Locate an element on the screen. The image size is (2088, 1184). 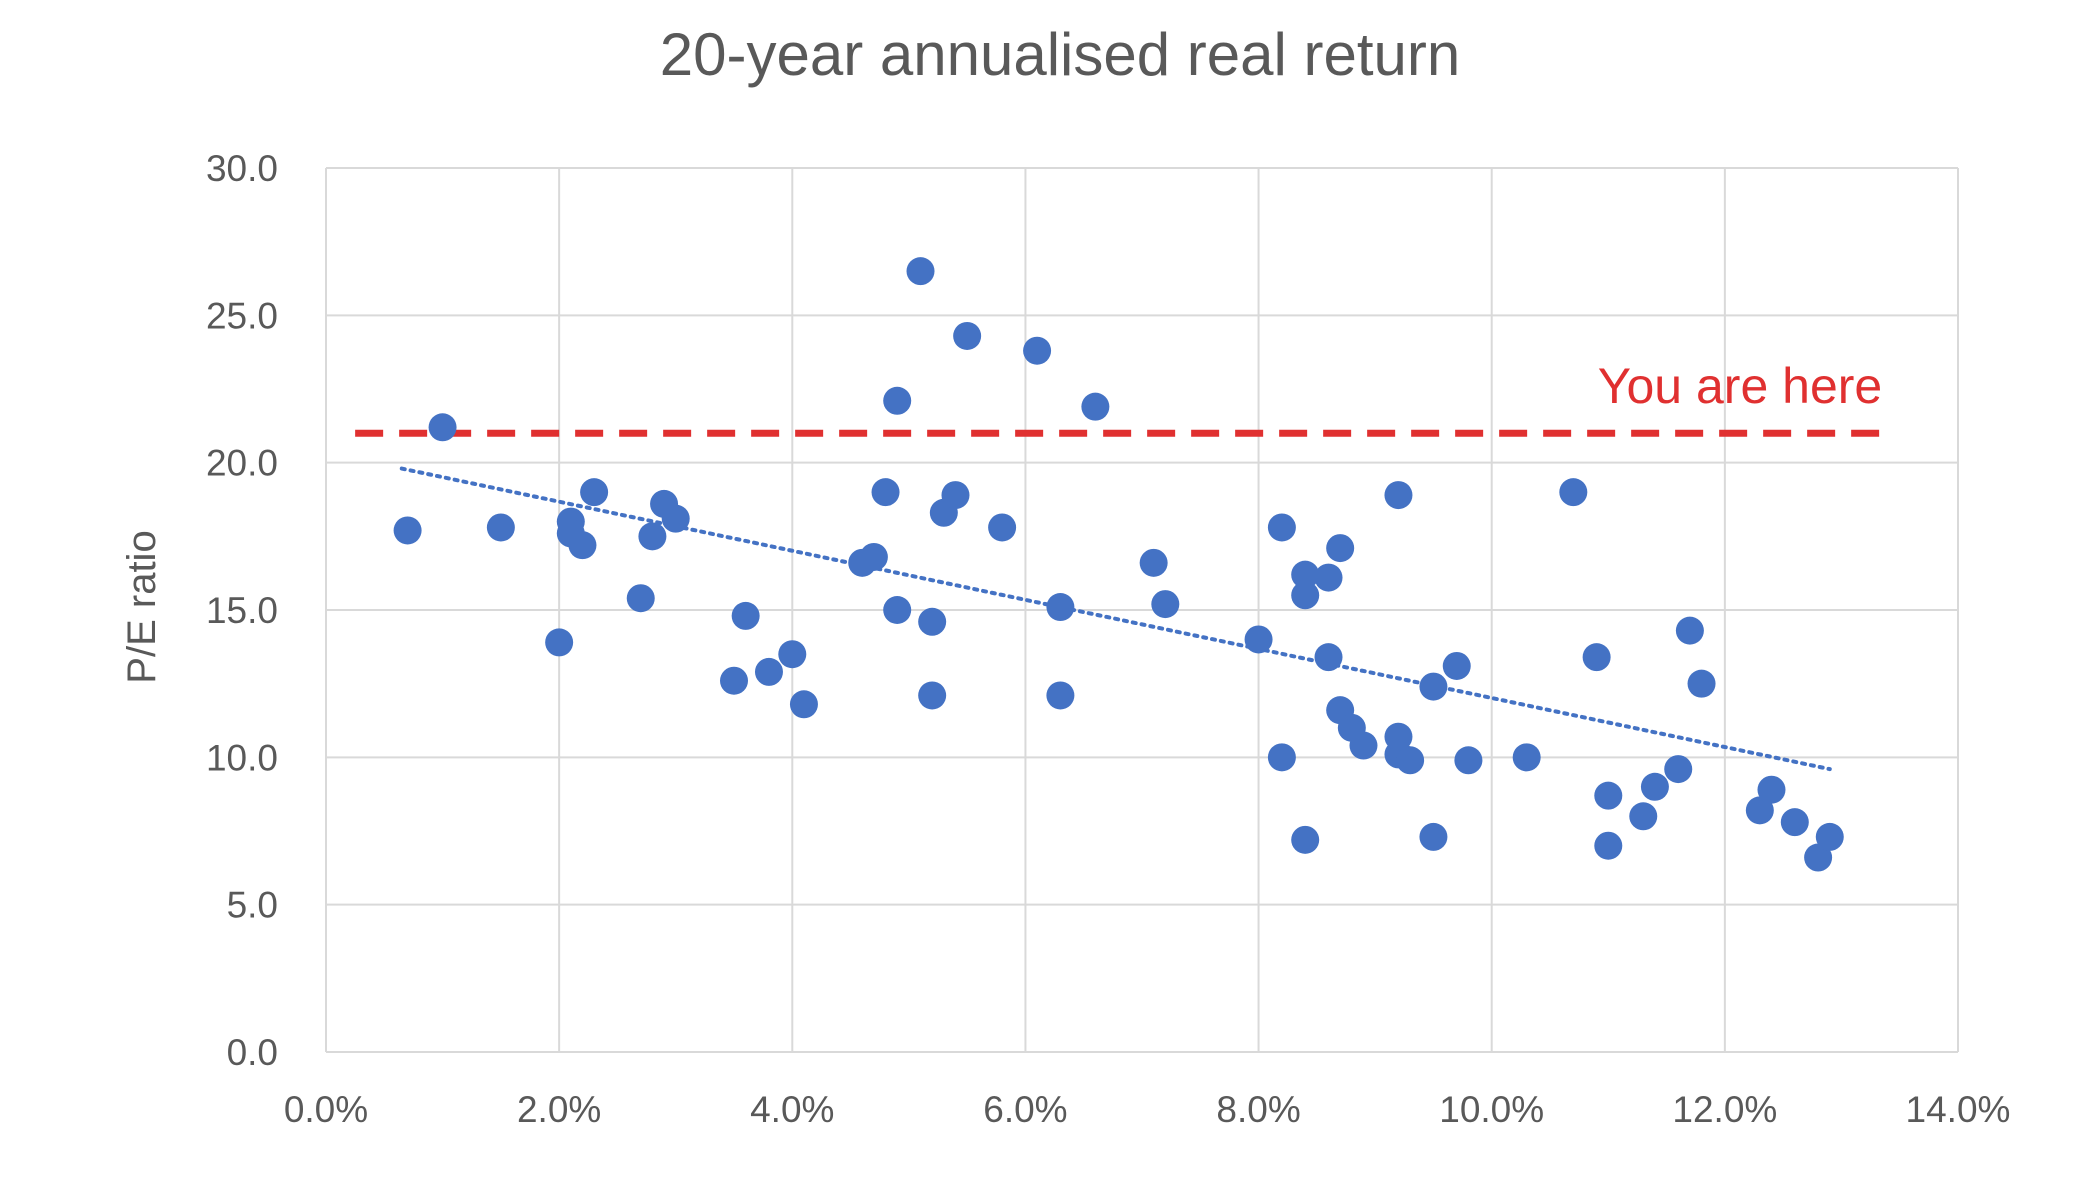
chart-title: 20-year annualised real return is located at coordinates (1060, 54).